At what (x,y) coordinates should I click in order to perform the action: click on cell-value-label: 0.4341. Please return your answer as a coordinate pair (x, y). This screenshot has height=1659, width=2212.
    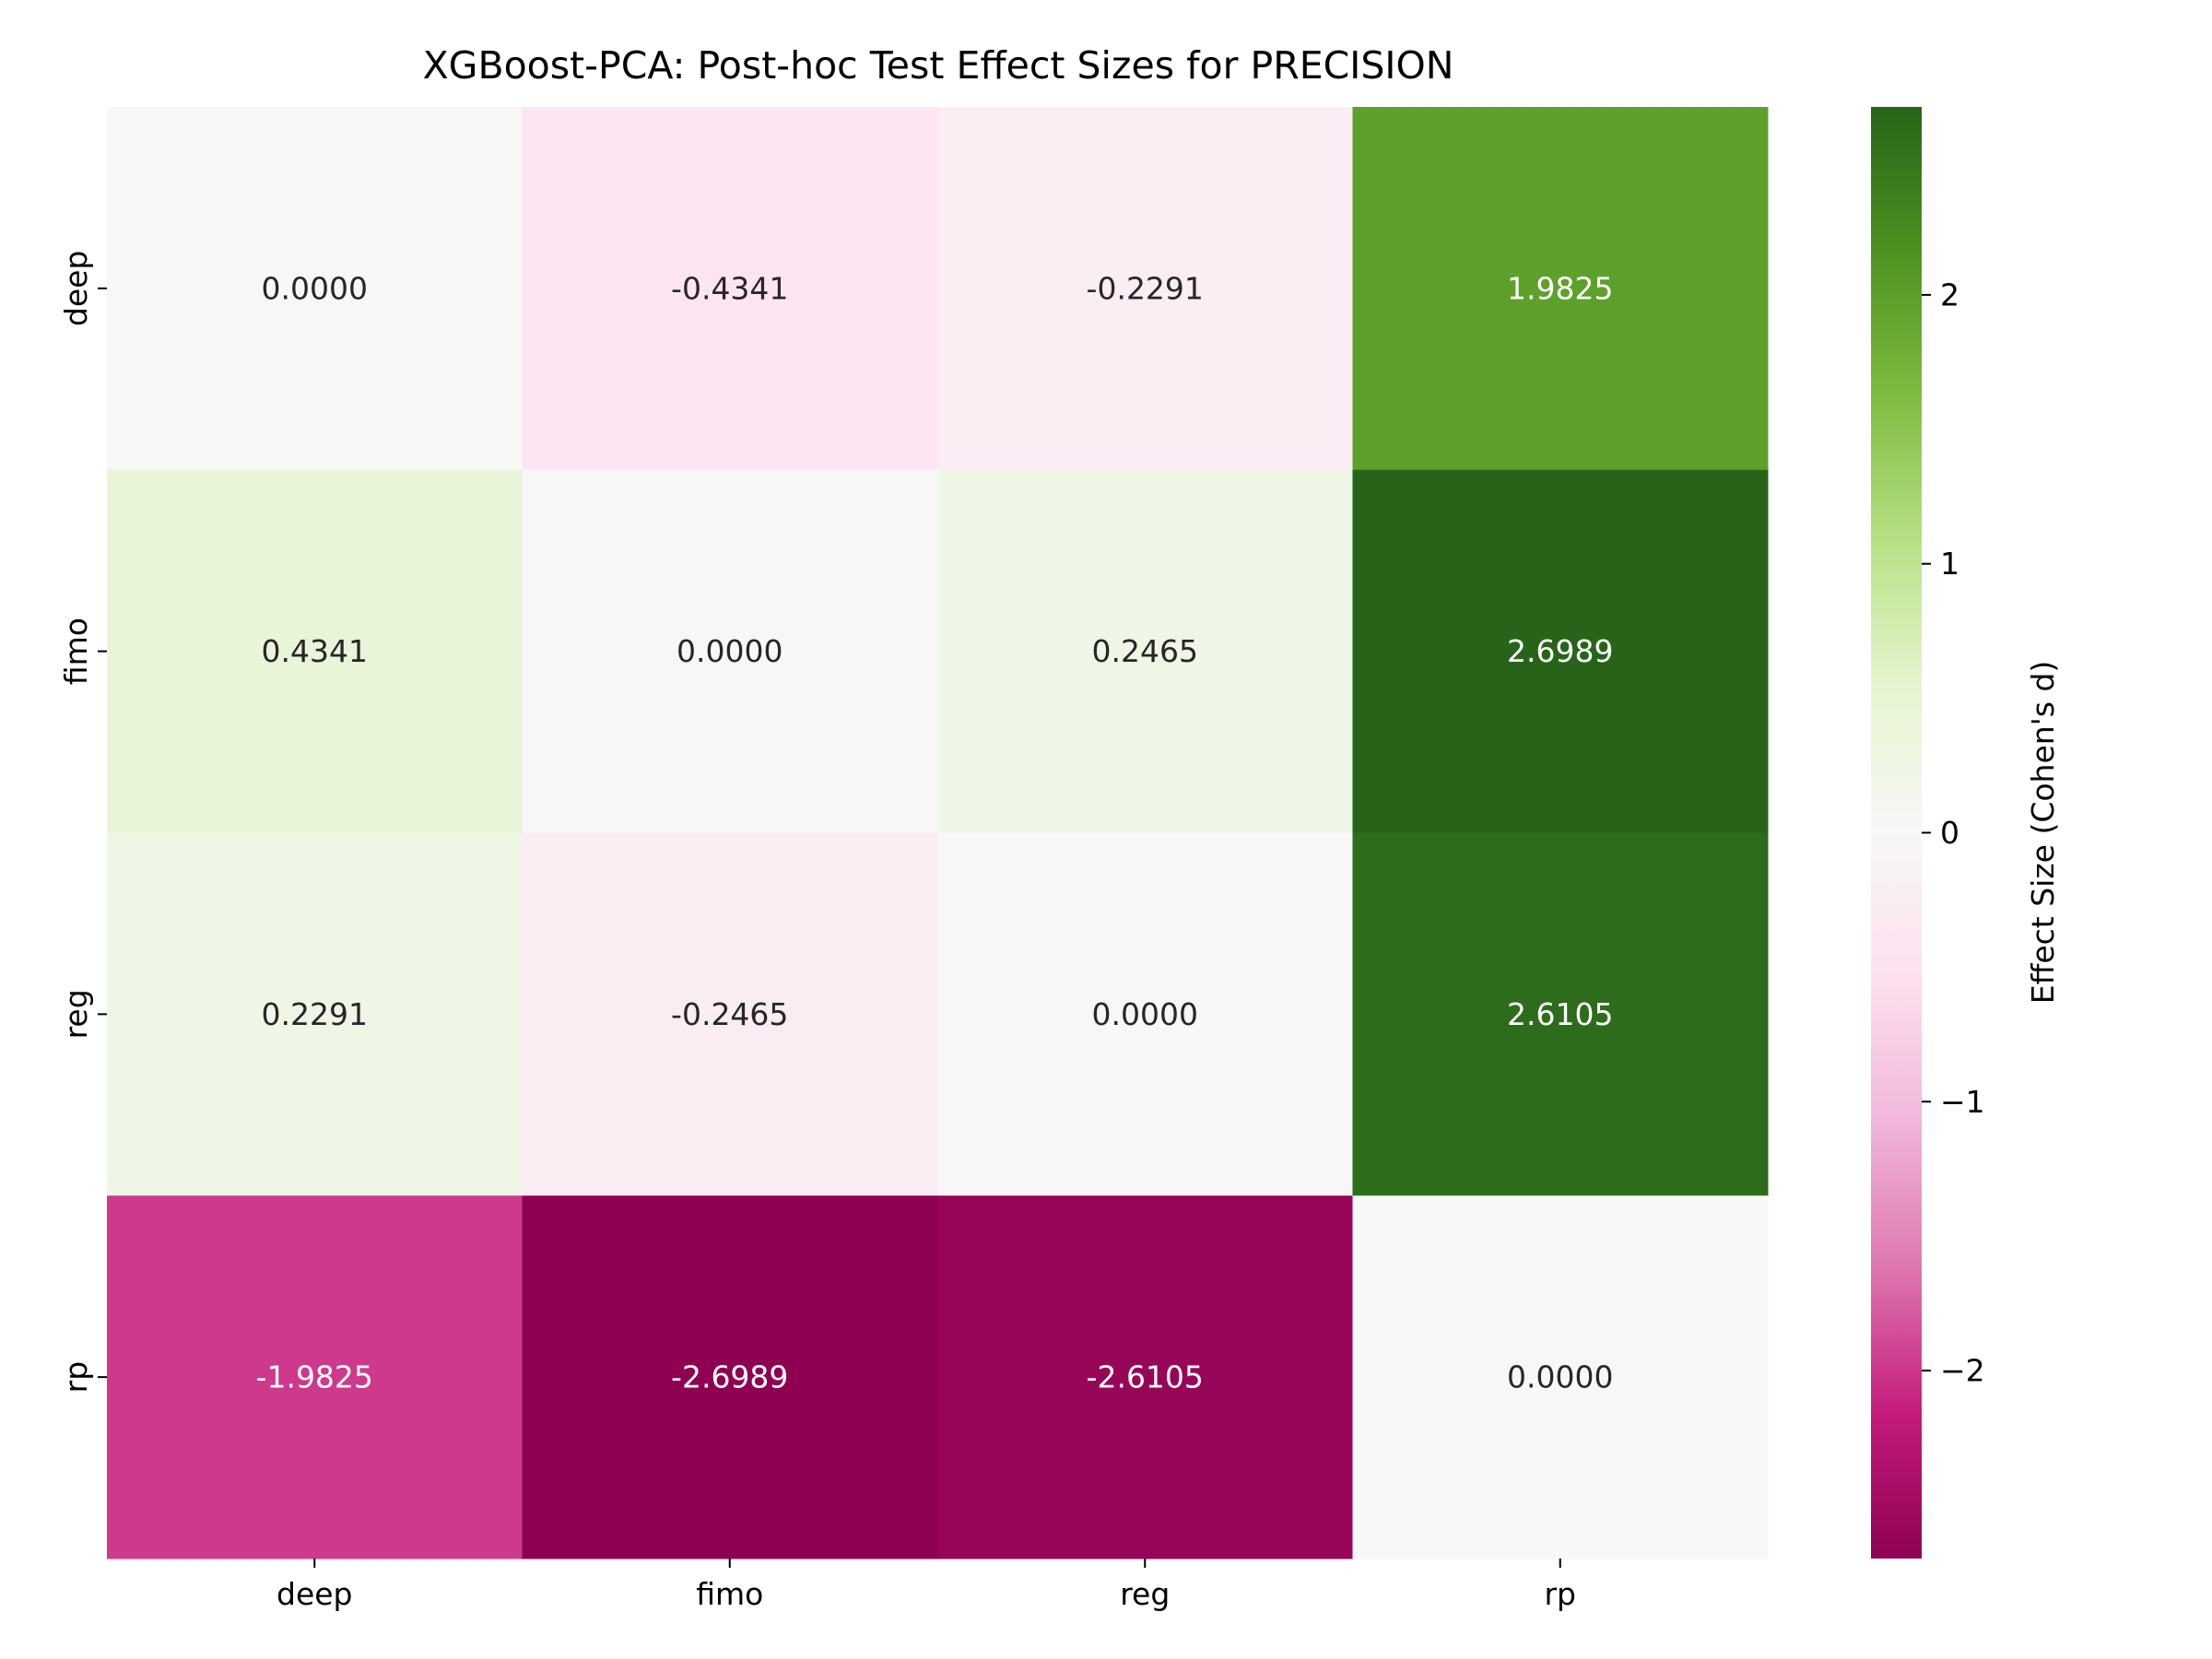
    Looking at the image, I should click on (315, 651).